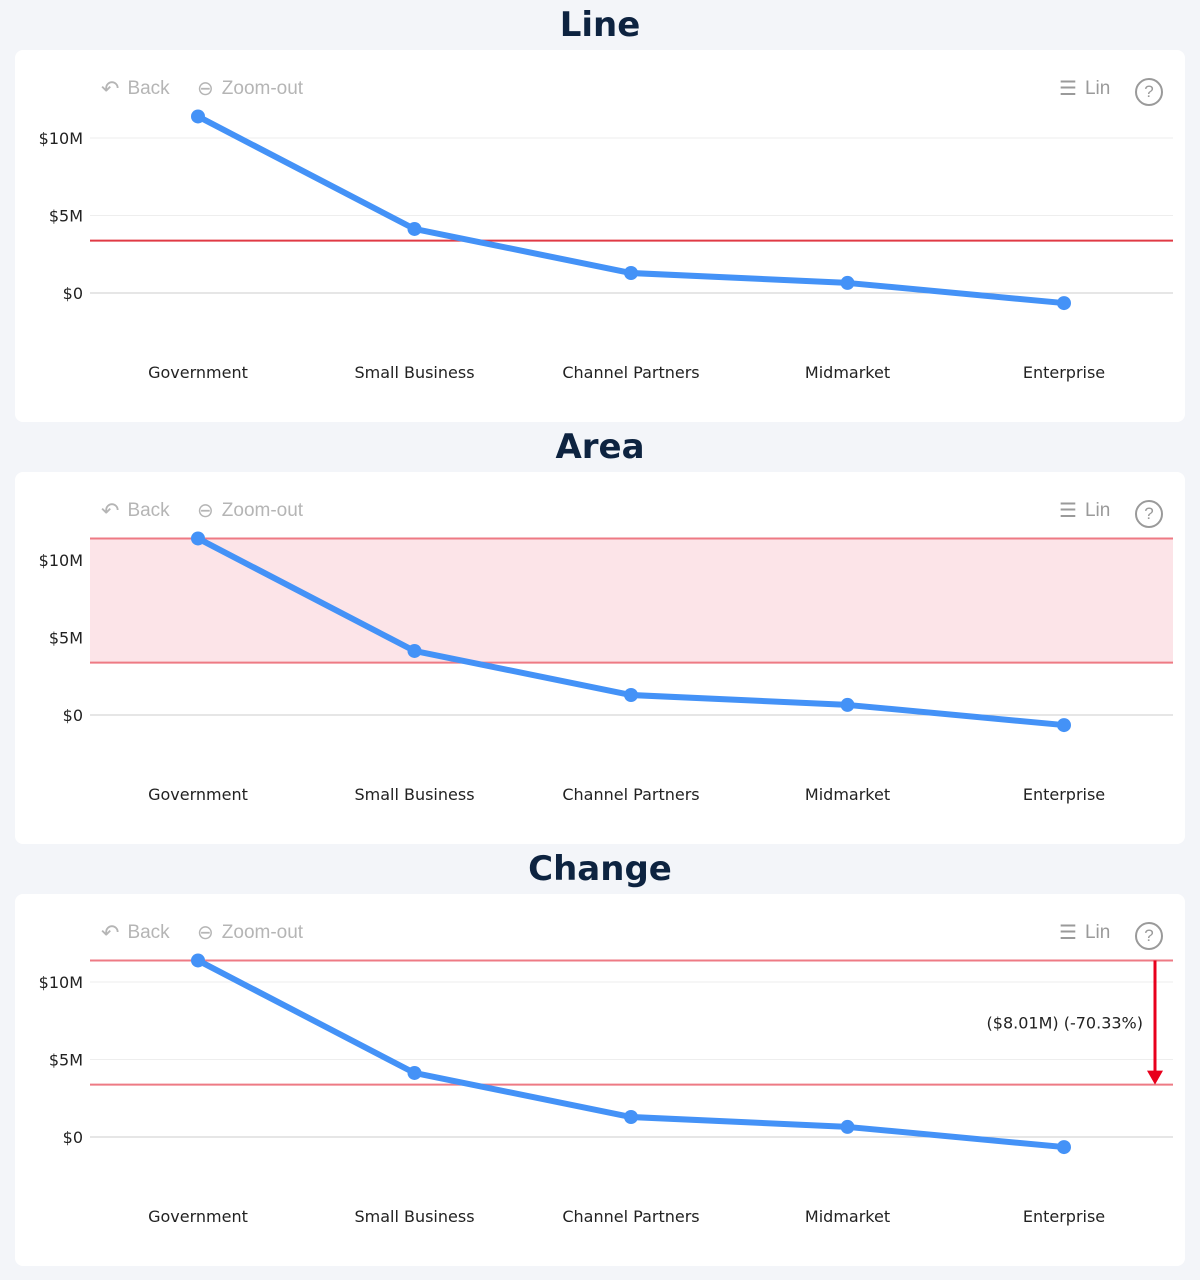 This screenshot has height=1280, width=1200. Describe the element at coordinates (600, 447) in the screenshot. I see `chart-title: Area` at that location.